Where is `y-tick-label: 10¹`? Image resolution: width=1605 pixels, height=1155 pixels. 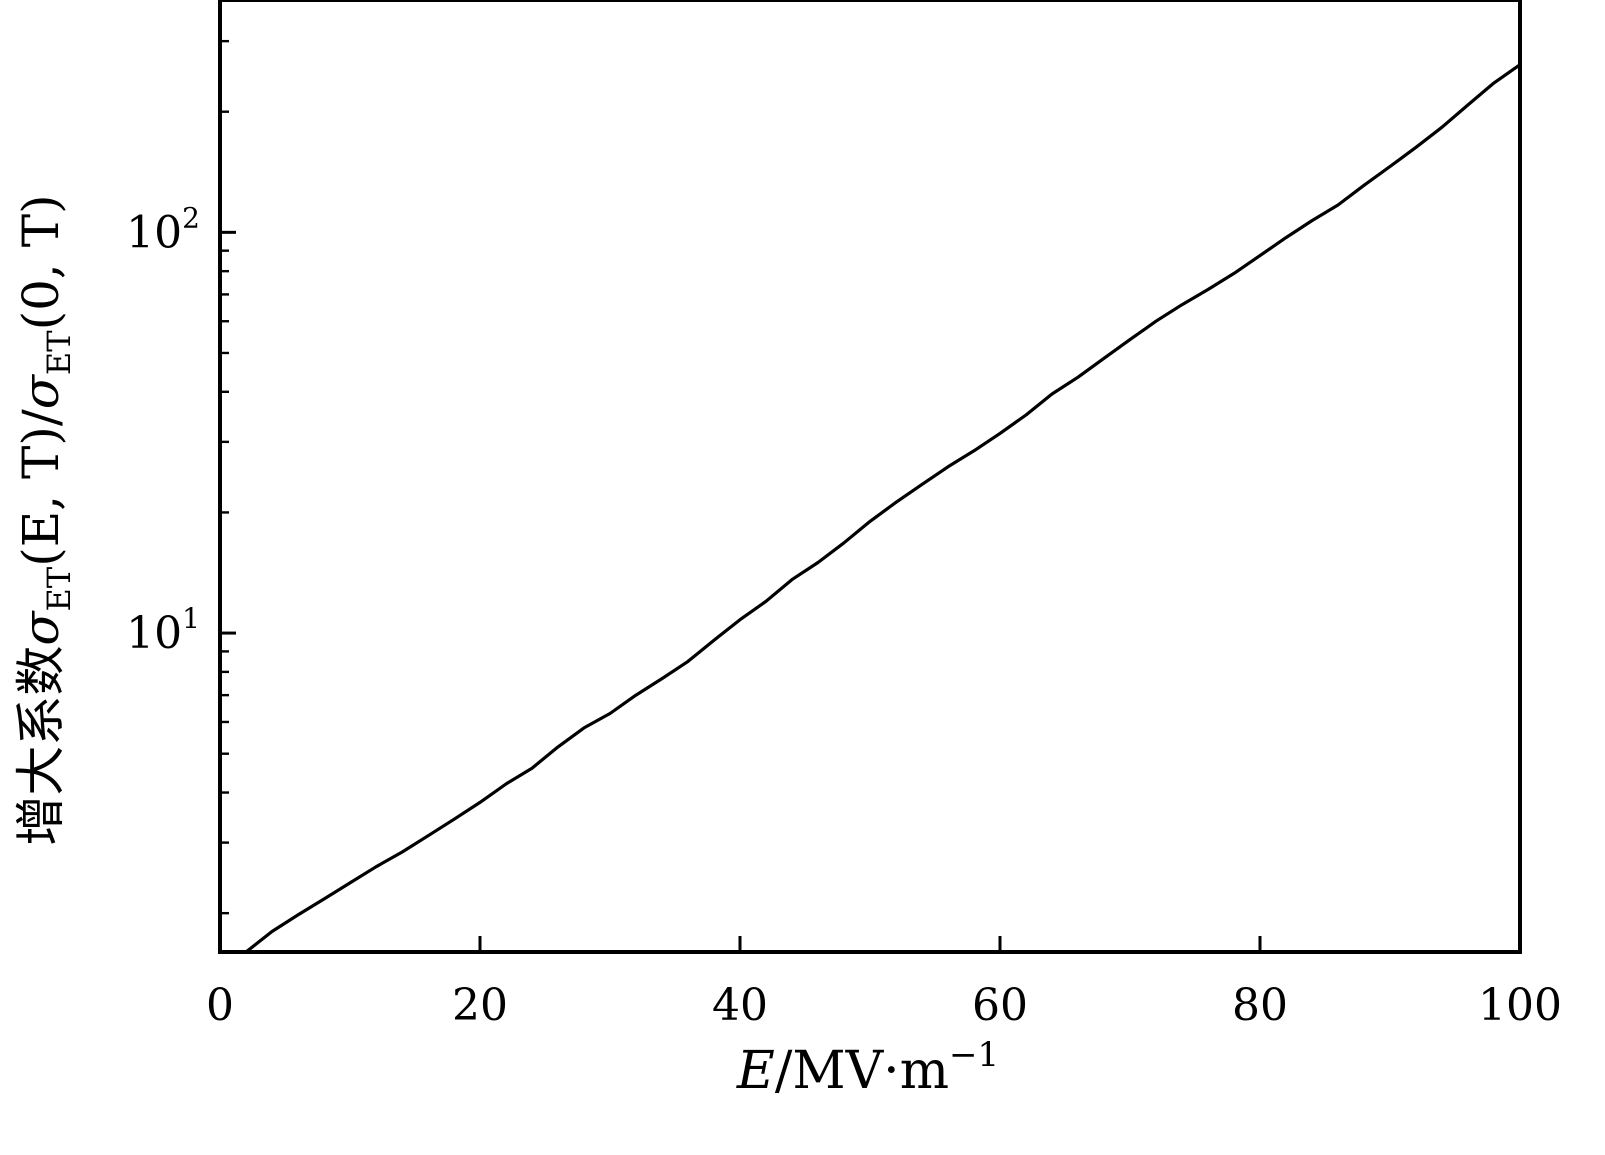
y-tick-label: 10¹ is located at coordinates (163, 630).